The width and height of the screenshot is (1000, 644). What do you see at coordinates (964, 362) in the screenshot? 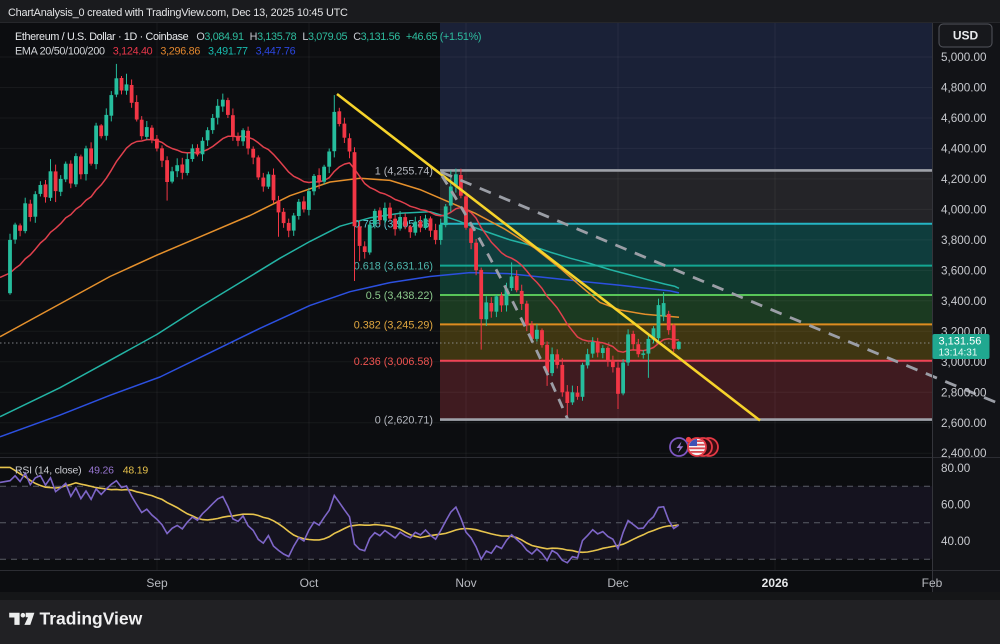
I see `svg-text: 3,000.00` at bounding box center [964, 362].